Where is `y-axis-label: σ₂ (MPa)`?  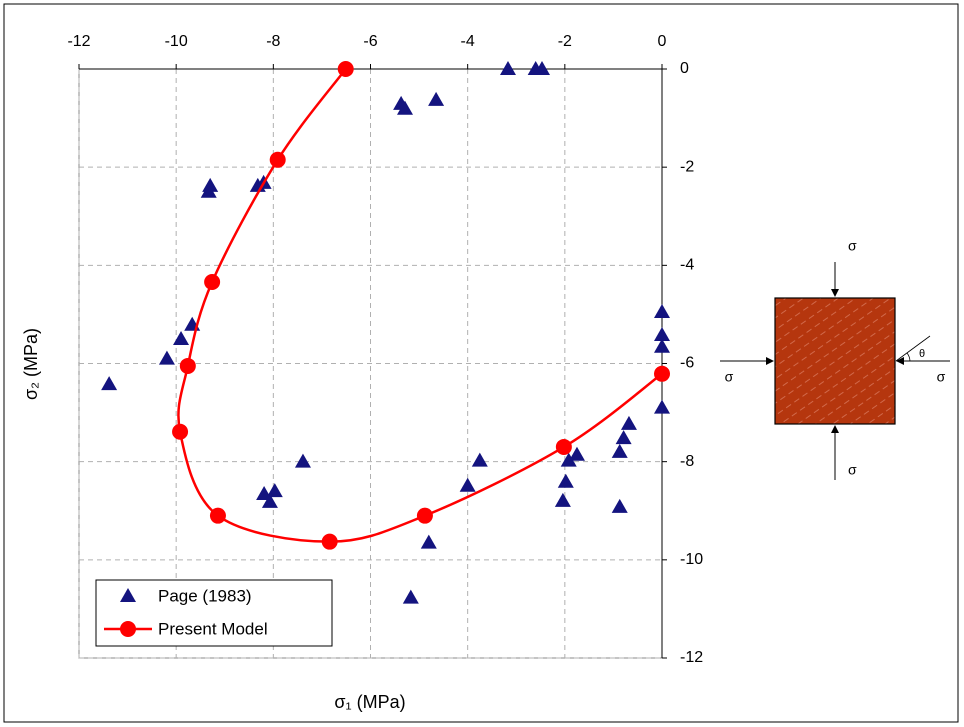
y-axis-label: σ₂ (MPa) is located at coordinates (31, 364).